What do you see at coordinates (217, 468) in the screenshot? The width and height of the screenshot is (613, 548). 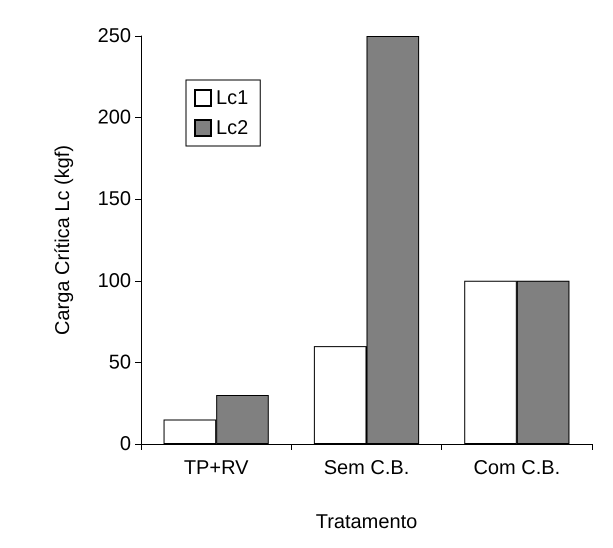 I see `x-tick-label: TP+RV` at bounding box center [217, 468].